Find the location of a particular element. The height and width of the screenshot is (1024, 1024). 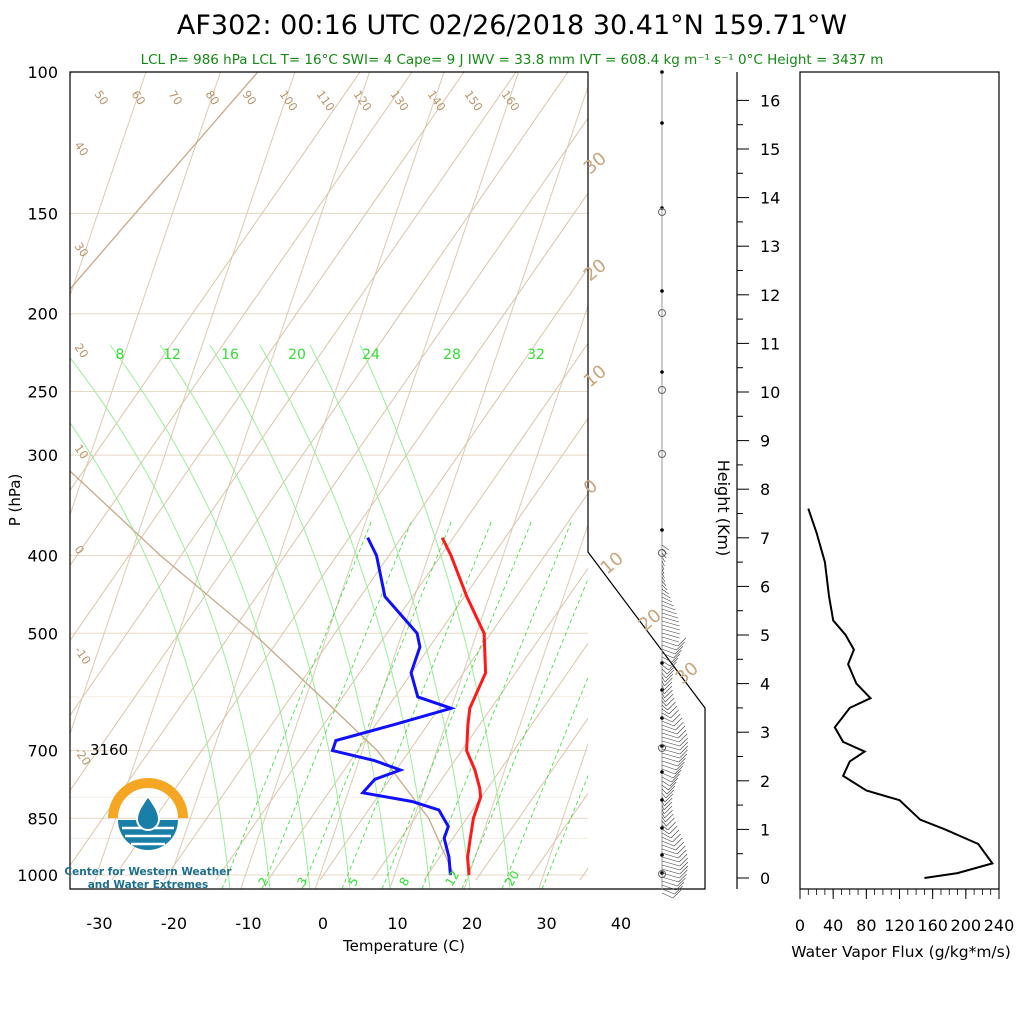

flux-profile-line is located at coordinates (901, 693).